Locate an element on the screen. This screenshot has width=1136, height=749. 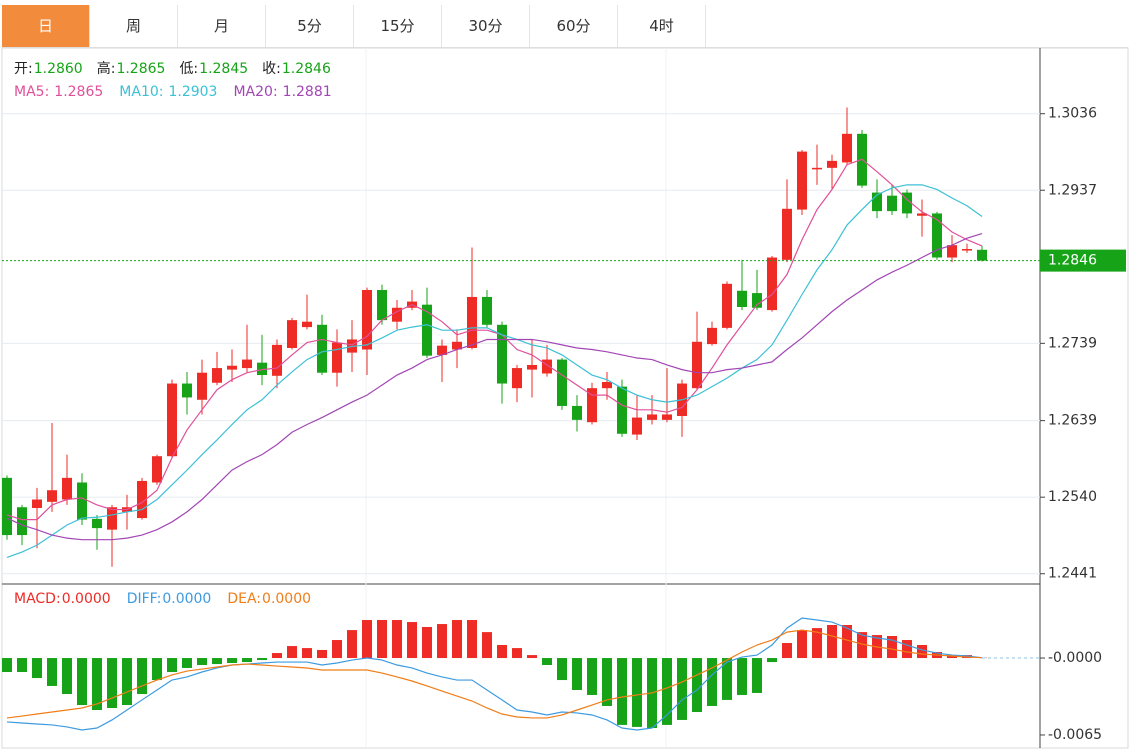
tab: 5分 is located at coordinates (310, 26).